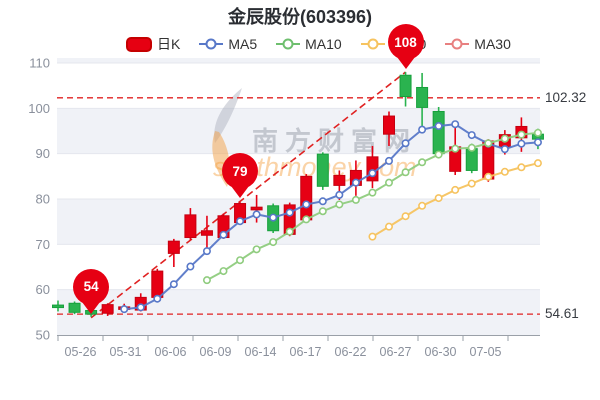 Image resolution: width=600 pixels, height=400 pixels. I want to click on legend-label: MA10, so click(323, 44).